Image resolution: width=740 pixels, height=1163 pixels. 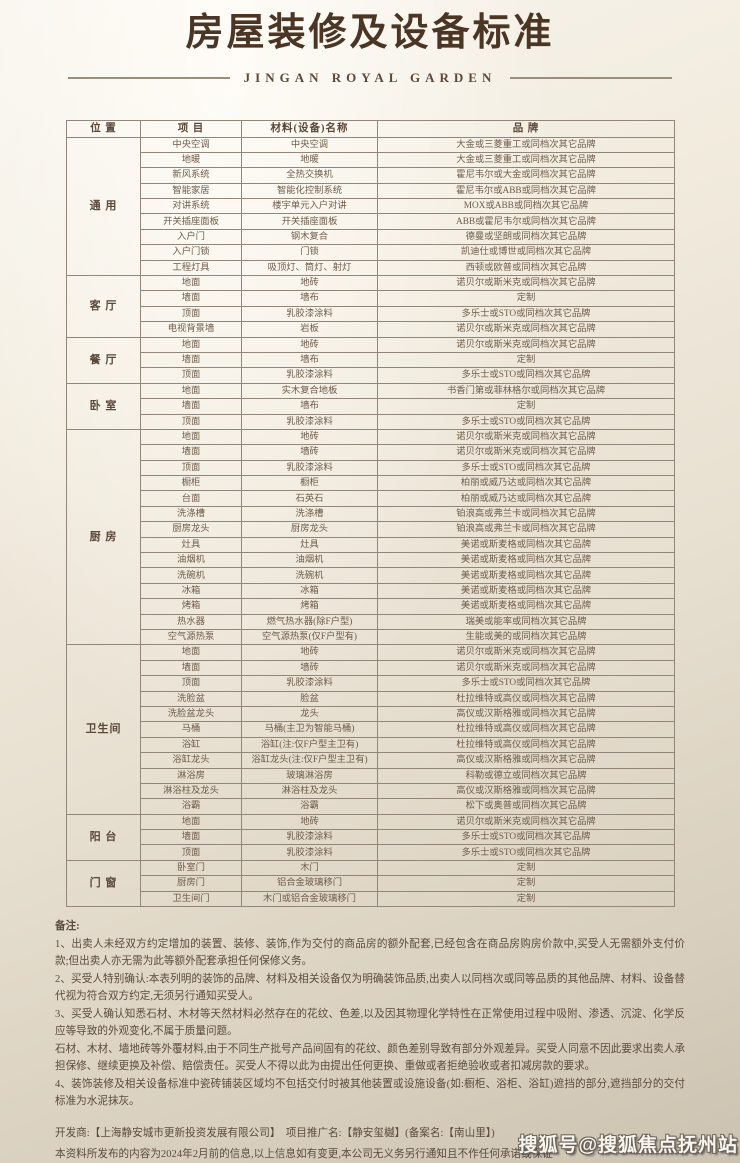 I want to click on table-row: 冰箱 冰箱 美诺或斯麦格或同档次其它品牌, so click(x=371, y=591).